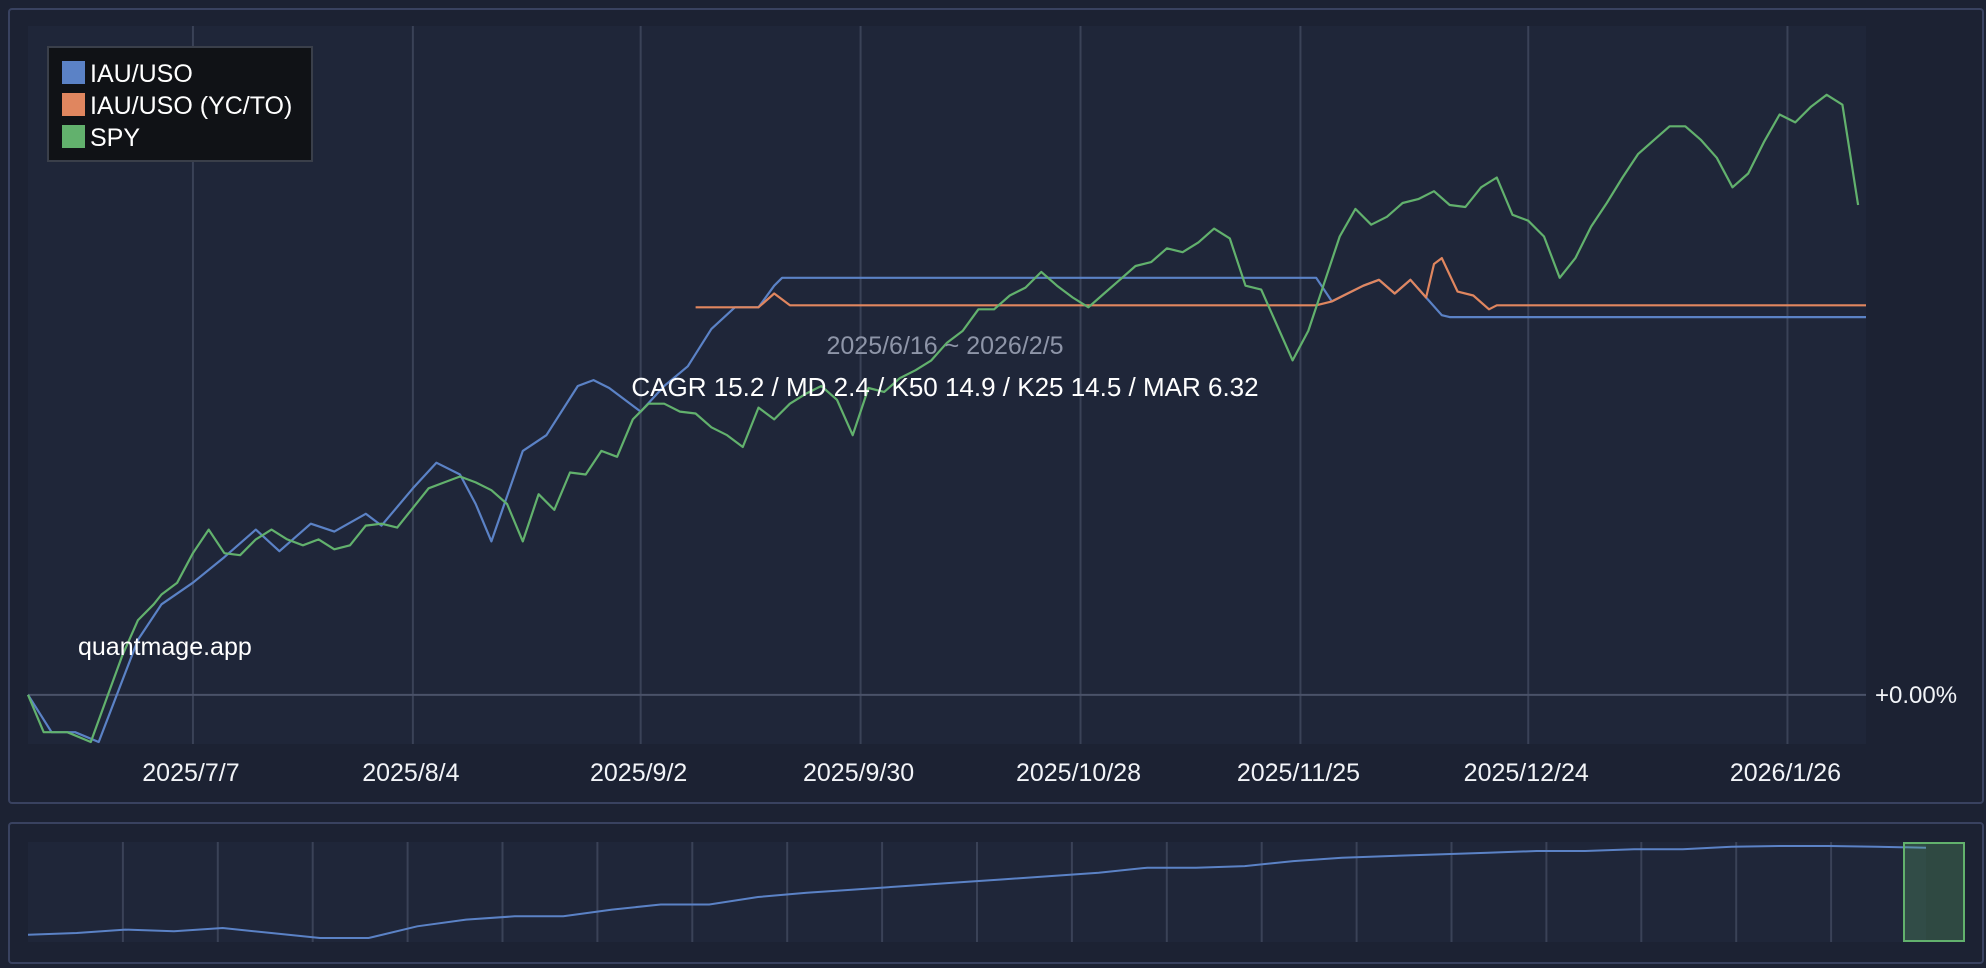 This screenshot has height=968, width=1986. What do you see at coordinates (1916, 695) in the screenshot?
I see `y-axis-readout: +0.00%` at bounding box center [1916, 695].